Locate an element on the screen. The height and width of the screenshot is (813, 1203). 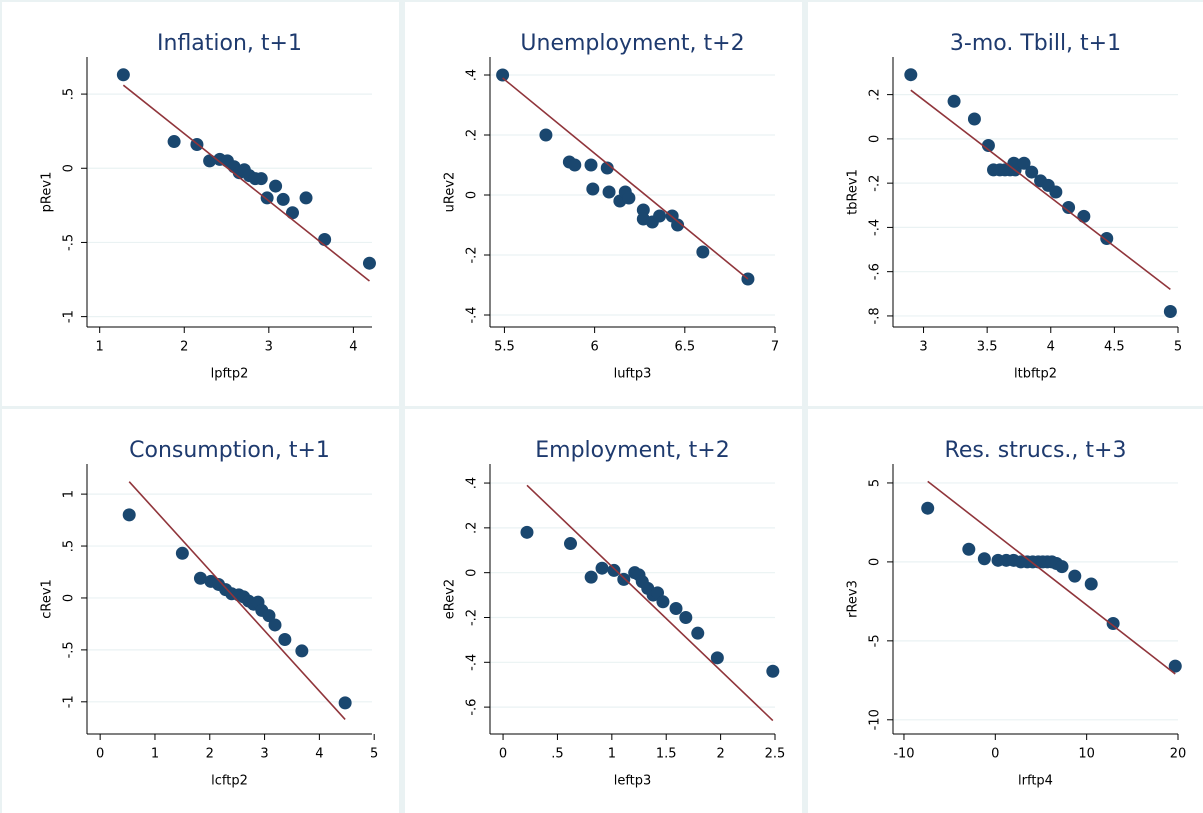
x-axis-title: leftp3 is located at coordinates (633, 781).